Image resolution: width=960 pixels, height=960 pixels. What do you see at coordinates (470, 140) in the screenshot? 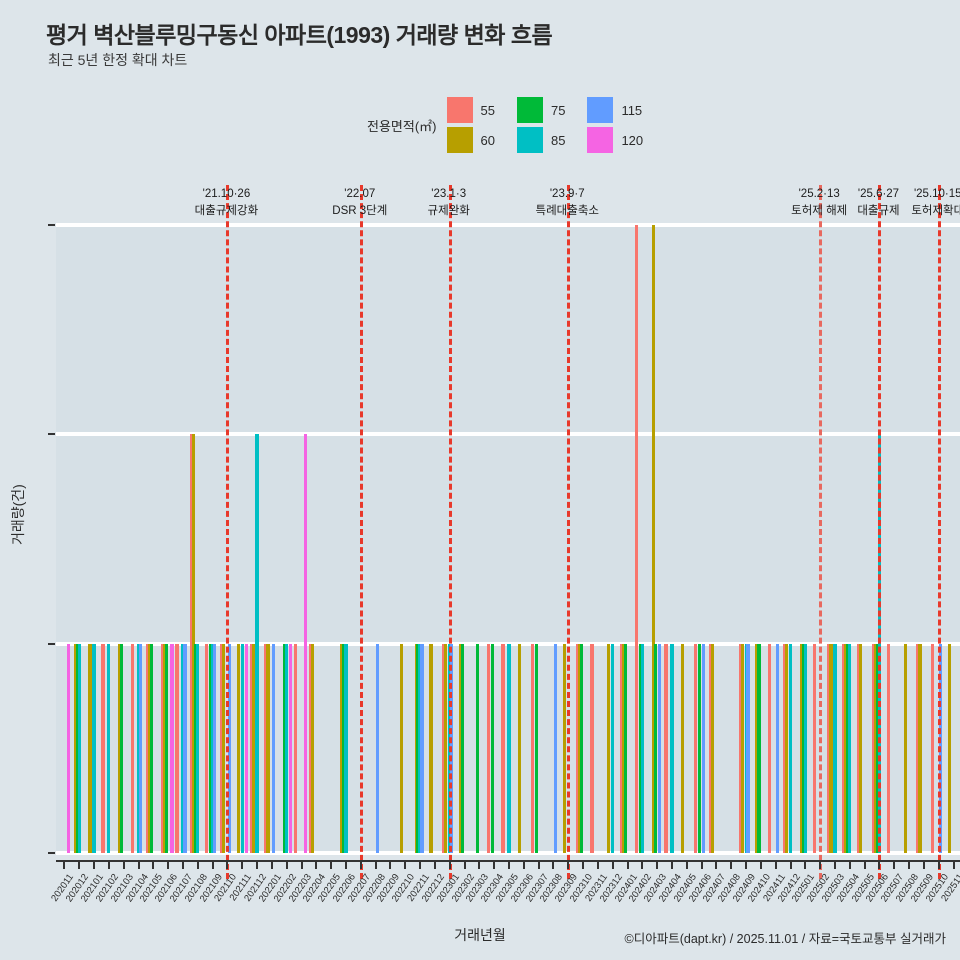
I see `legend-item-60: 60` at bounding box center [470, 140].